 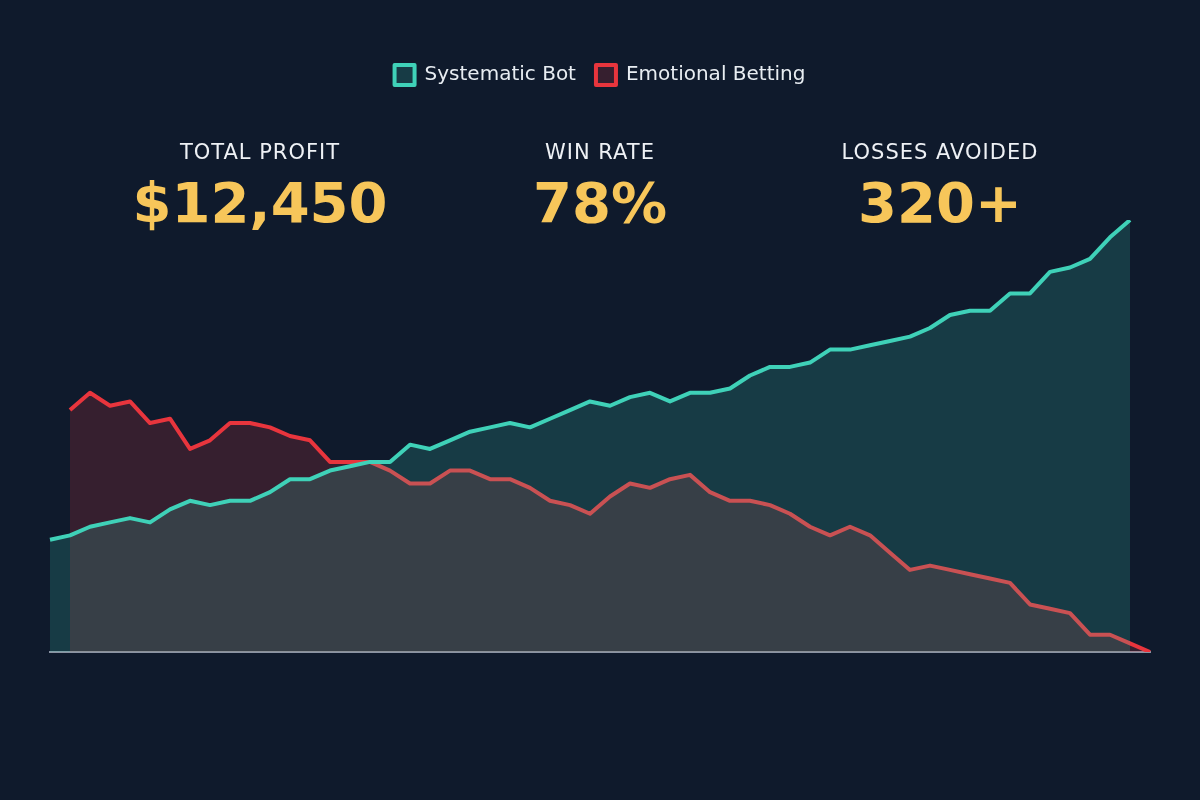 I want to click on legend-label: Emotional Betting, so click(x=715, y=73).